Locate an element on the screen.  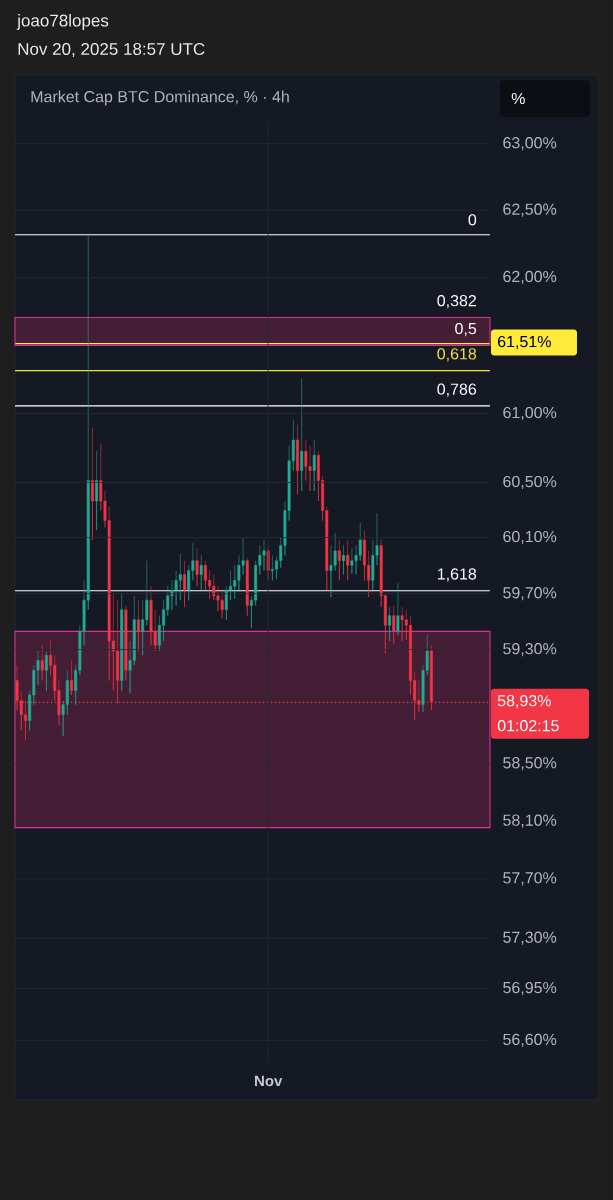
y-tick-label: 59,30% is located at coordinates (530, 649).